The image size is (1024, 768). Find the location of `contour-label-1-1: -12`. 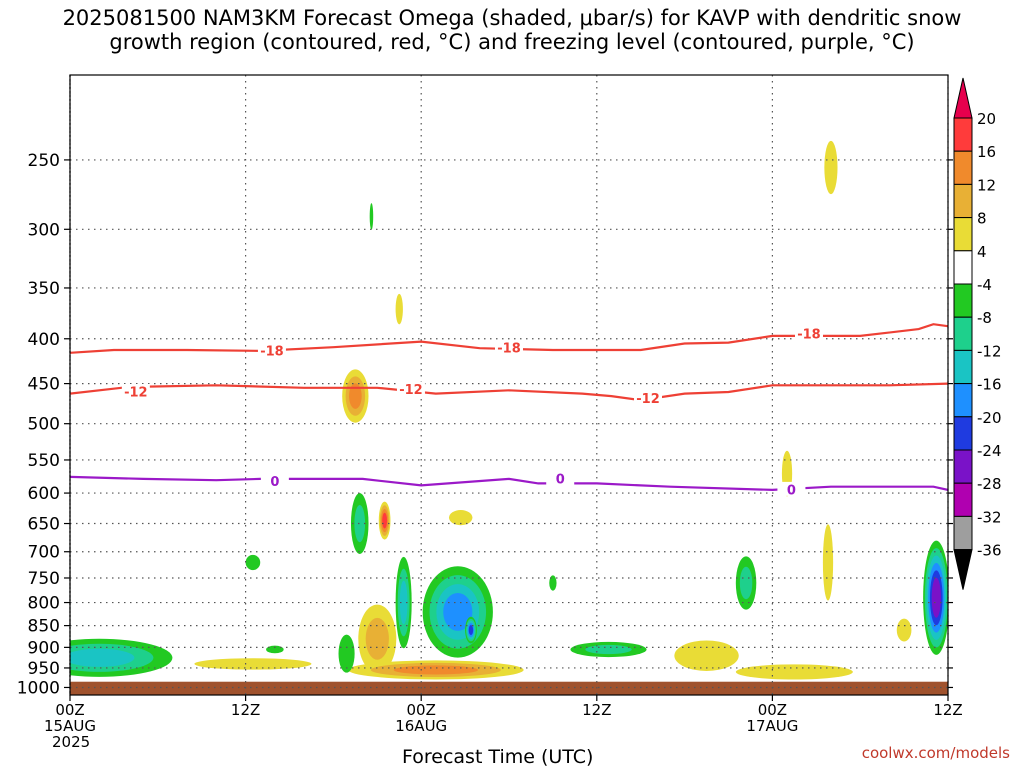

contour-label-1-1: -12 is located at coordinates (411, 390).